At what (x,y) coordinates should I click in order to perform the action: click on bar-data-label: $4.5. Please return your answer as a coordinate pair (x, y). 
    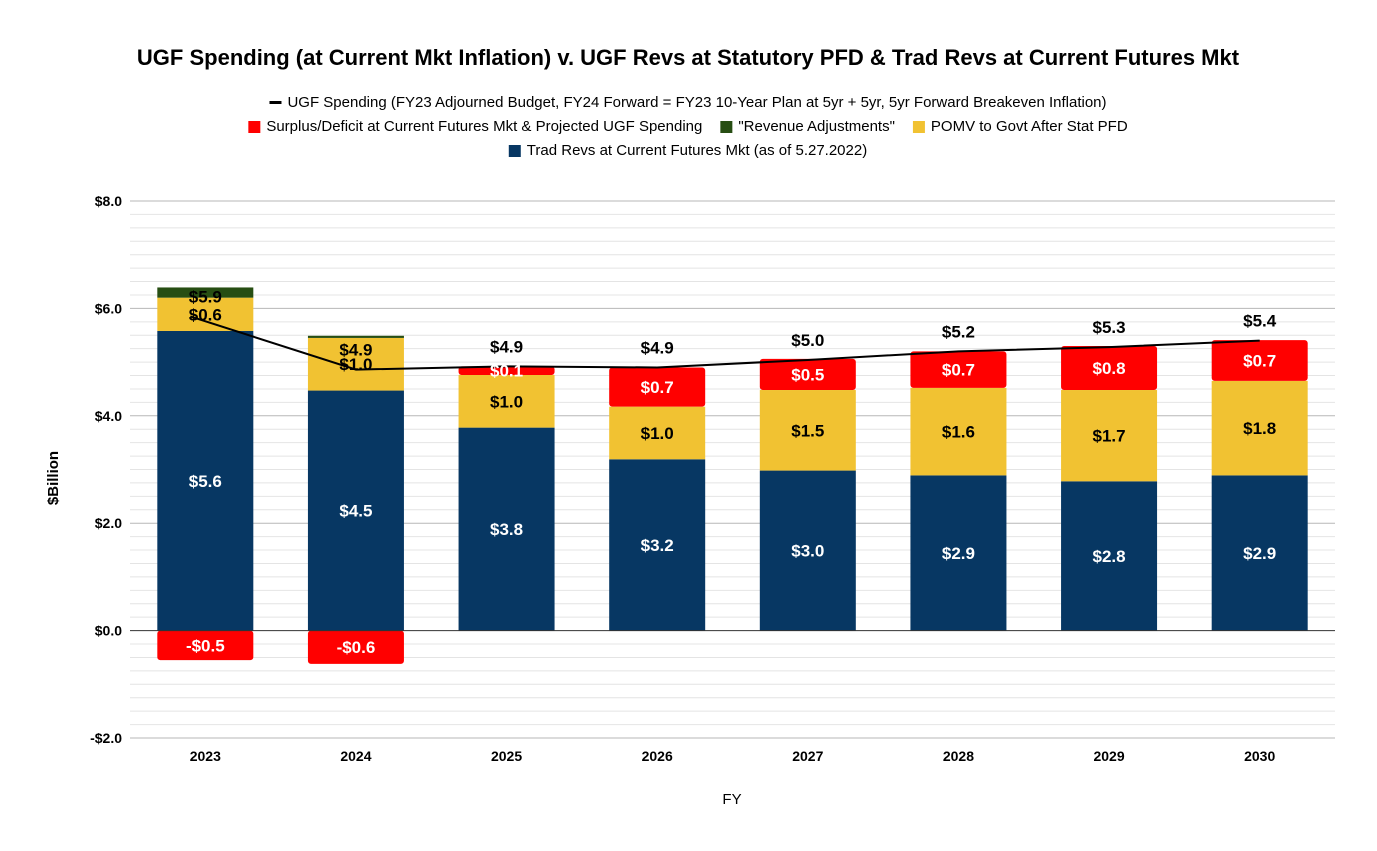
    Looking at the image, I should click on (355, 511).